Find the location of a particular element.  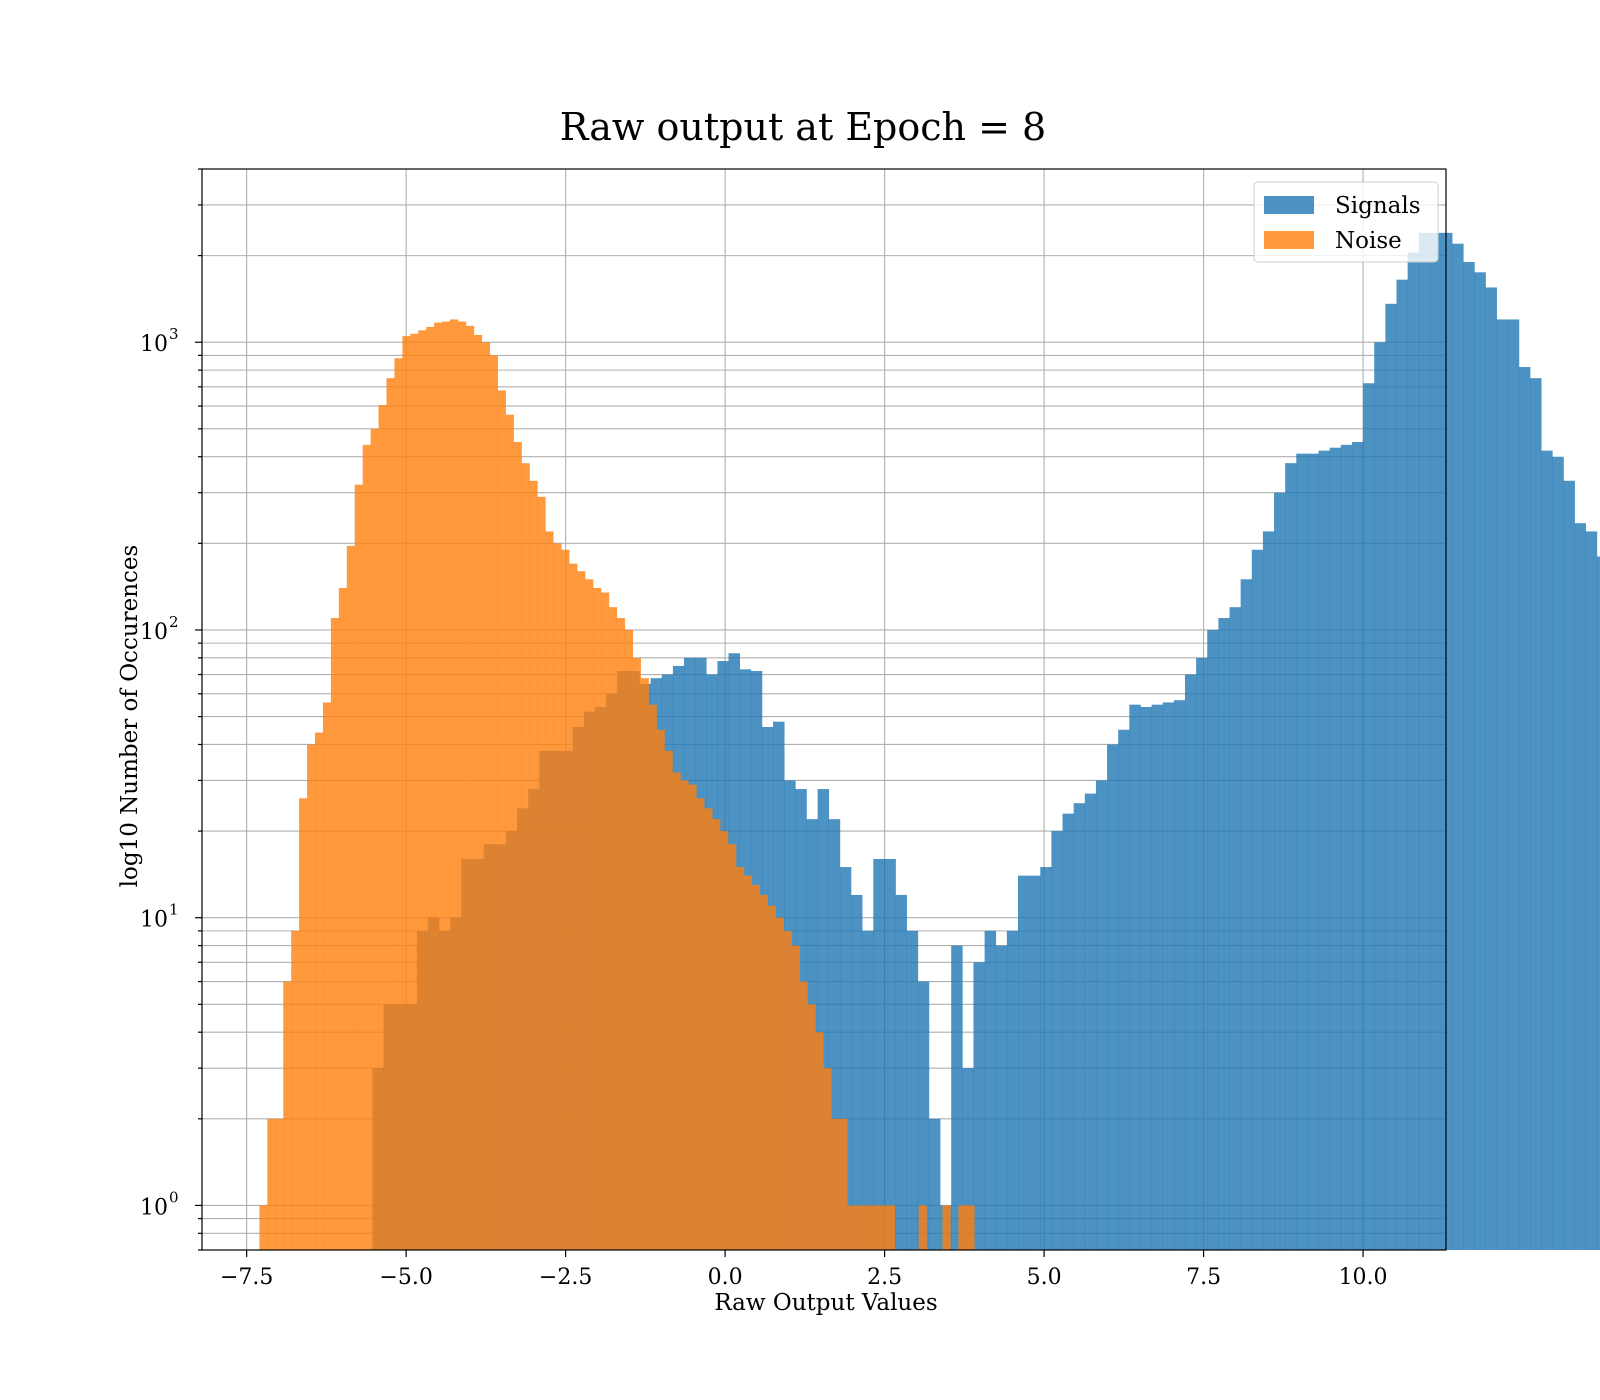

y-axis-label: log10 Number of Occurences is located at coordinates (130, 716).